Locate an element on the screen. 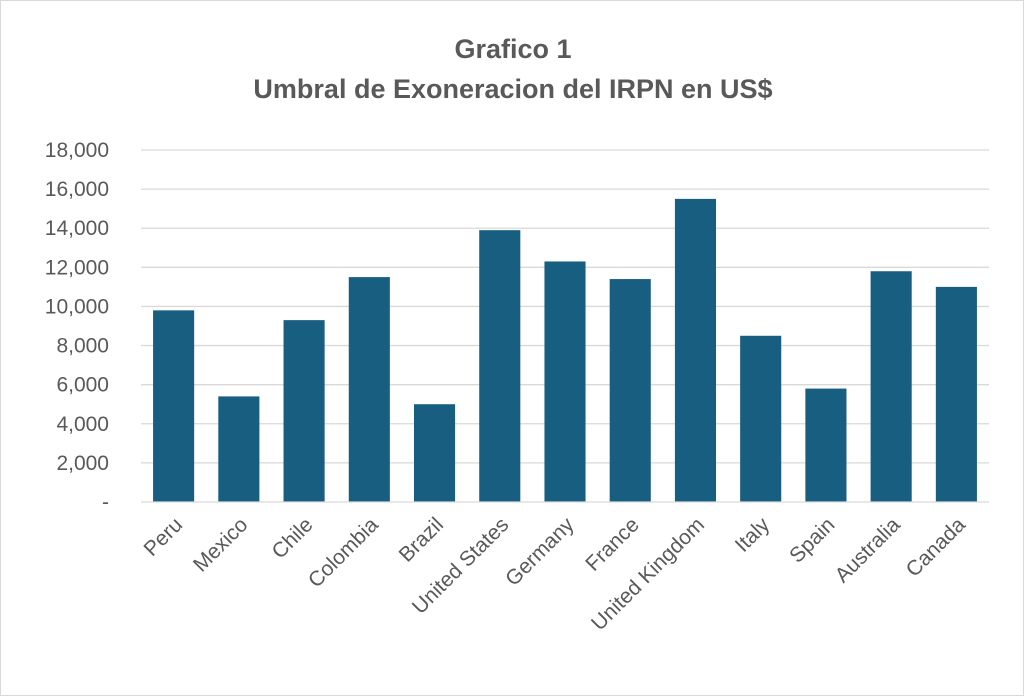 Image resolution: width=1024 pixels, height=697 pixels. bar-mexico is located at coordinates (239, 449).